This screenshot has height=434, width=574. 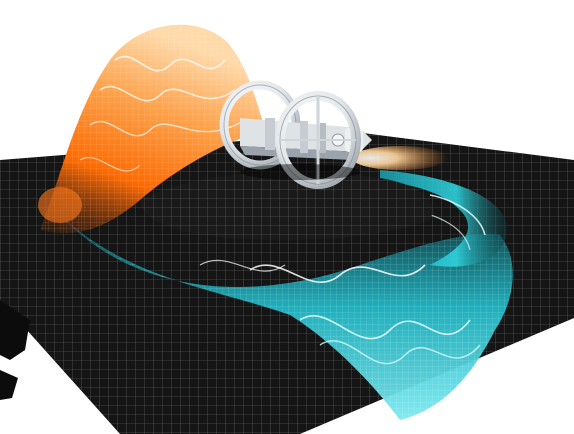 What do you see at coordinates (400, 158) in the screenshot?
I see `engine-exhaust` at bounding box center [400, 158].